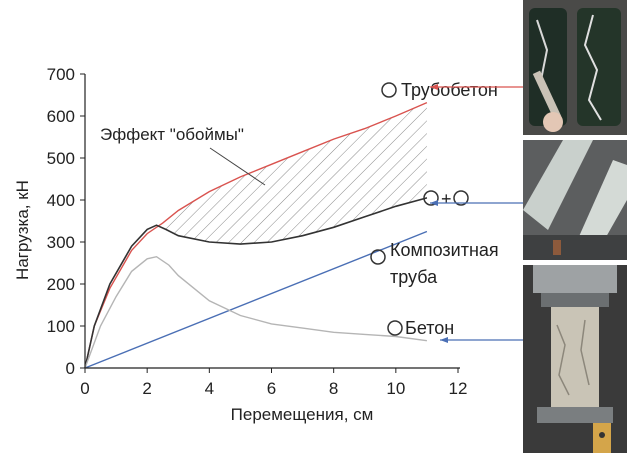  Describe the element at coordinates (271, 388) in the screenshot. I see `x-tick-label: 6` at that location.